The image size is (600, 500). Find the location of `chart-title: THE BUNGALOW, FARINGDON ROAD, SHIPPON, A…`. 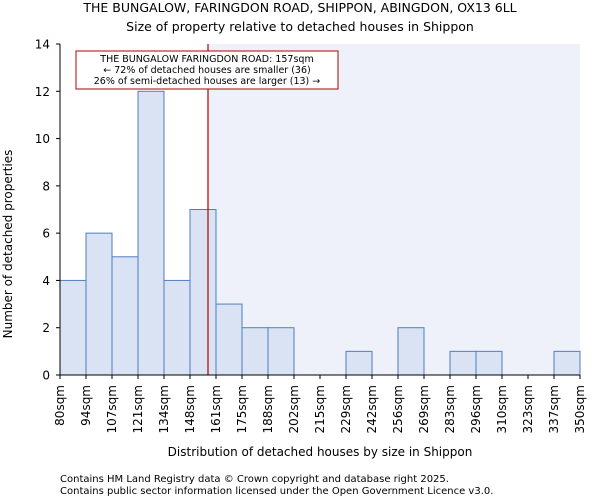

chart-title: THE BUNGALOW, FARINGDON ROAD, SHIPPON, A… is located at coordinates (299, 7).